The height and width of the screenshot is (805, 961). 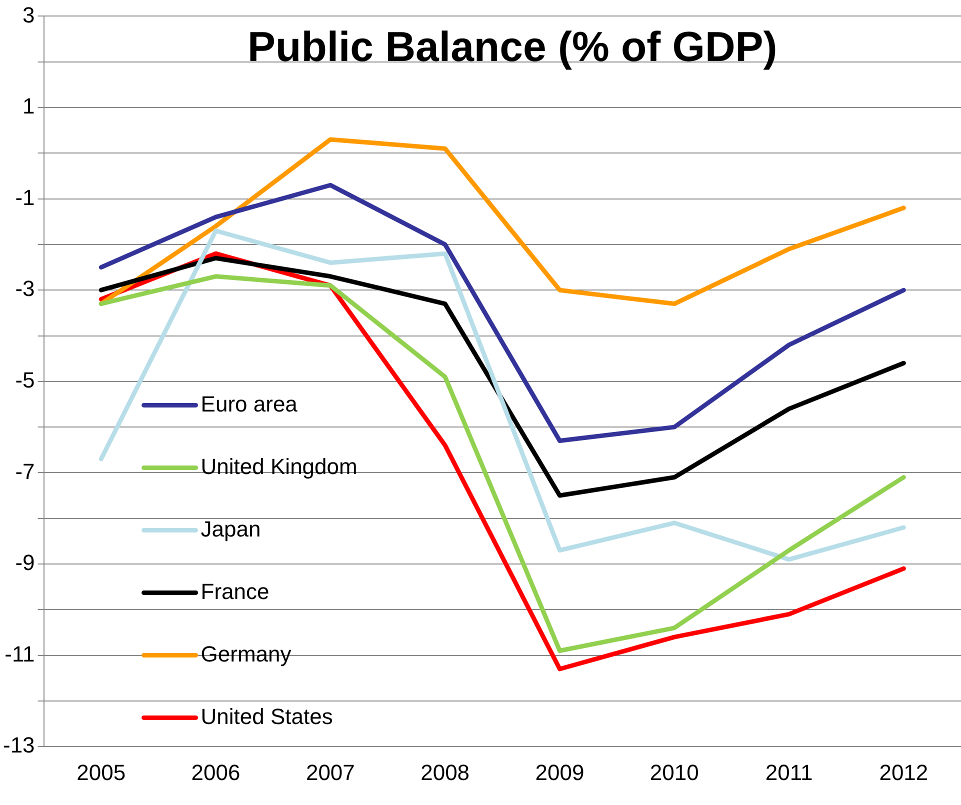 What do you see at coordinates (25, 197) in the screenshot?
I see `y-tick-label: -1` at bounding box center [25, 197].